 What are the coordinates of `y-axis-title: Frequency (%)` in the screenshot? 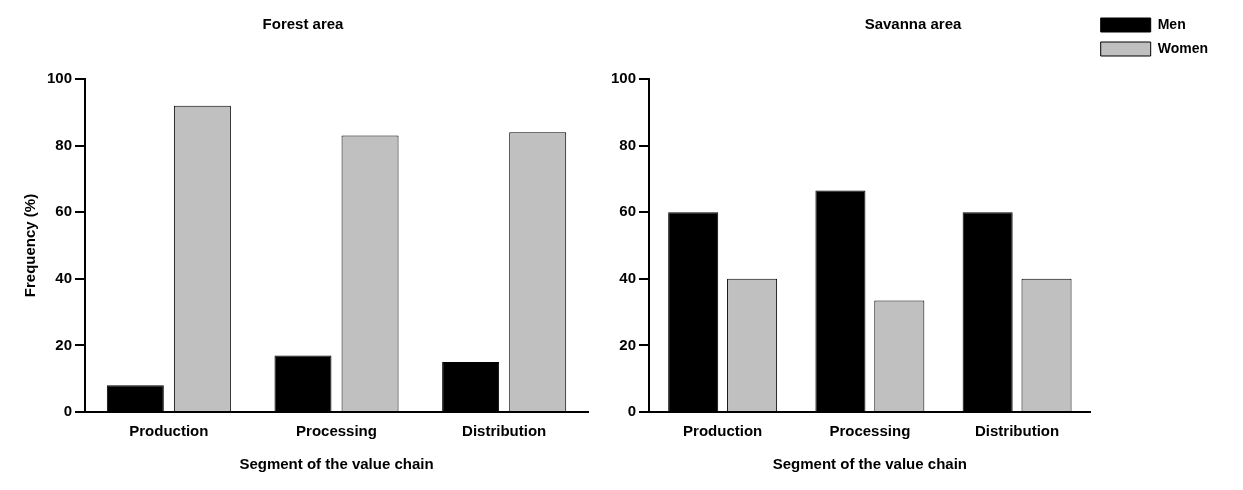 It's located at (30, 245).